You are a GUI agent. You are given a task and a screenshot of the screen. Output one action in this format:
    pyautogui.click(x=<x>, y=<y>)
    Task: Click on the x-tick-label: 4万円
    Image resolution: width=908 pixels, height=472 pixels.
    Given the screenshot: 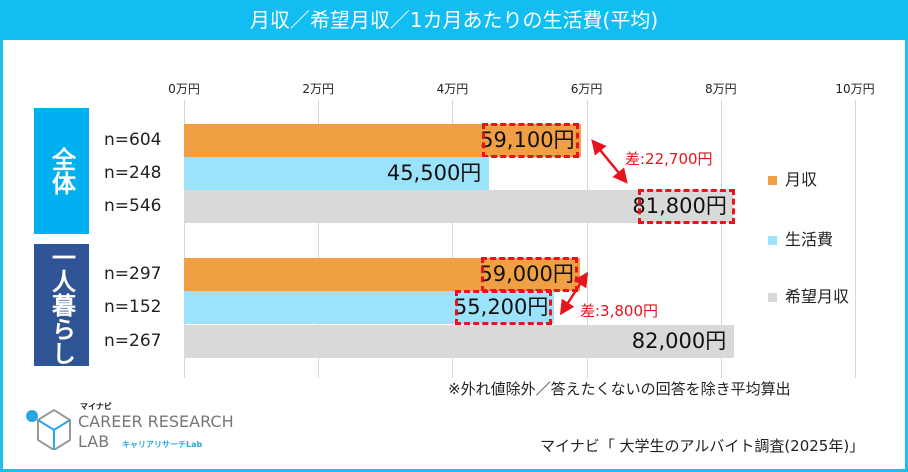 What is the action you would take?
    pyautogui.click(x=452, y=89)
    